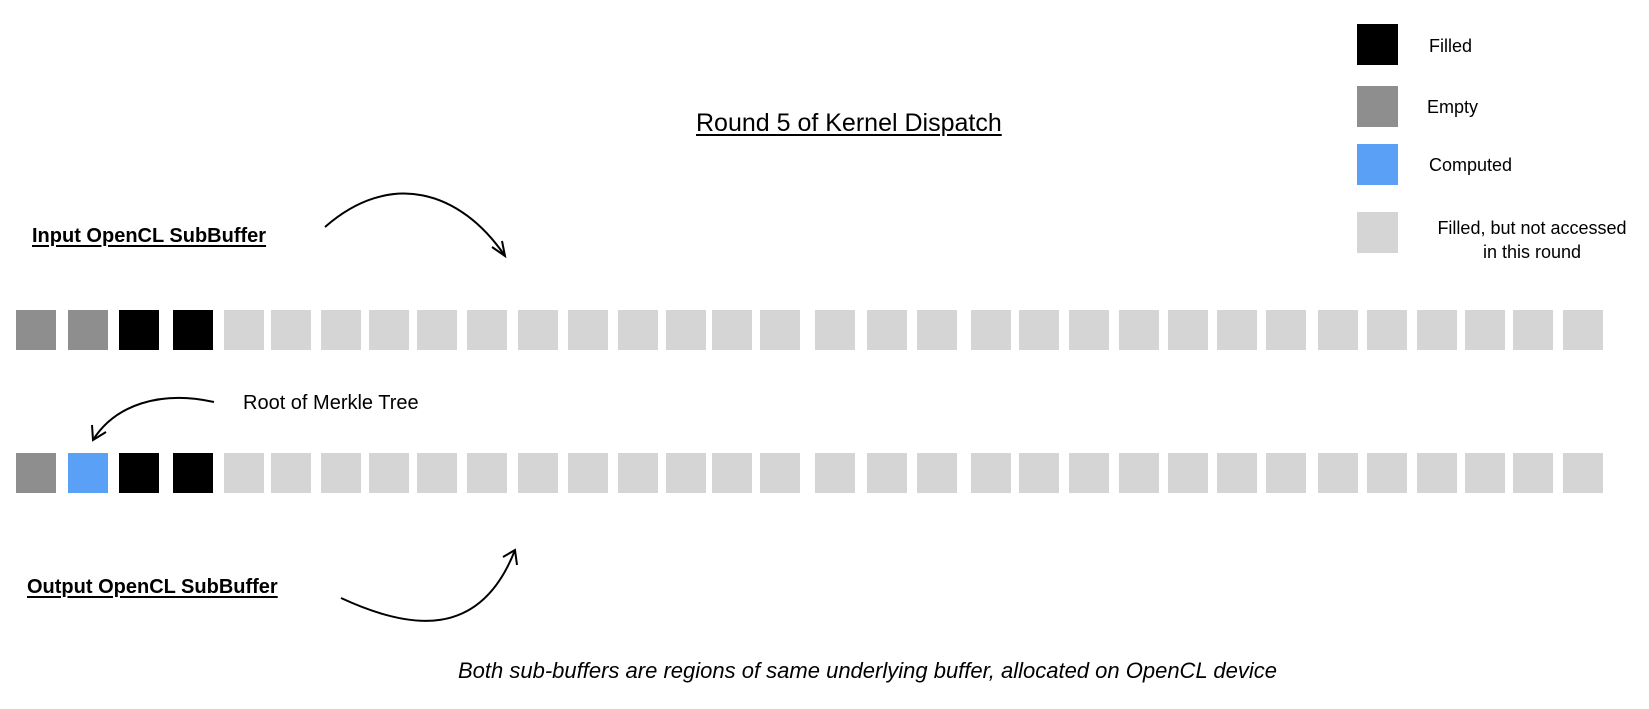 The height and width of the screenshot is (709, 1649). I want to click on legend-label-filled: Filled, so click(1451, 46).